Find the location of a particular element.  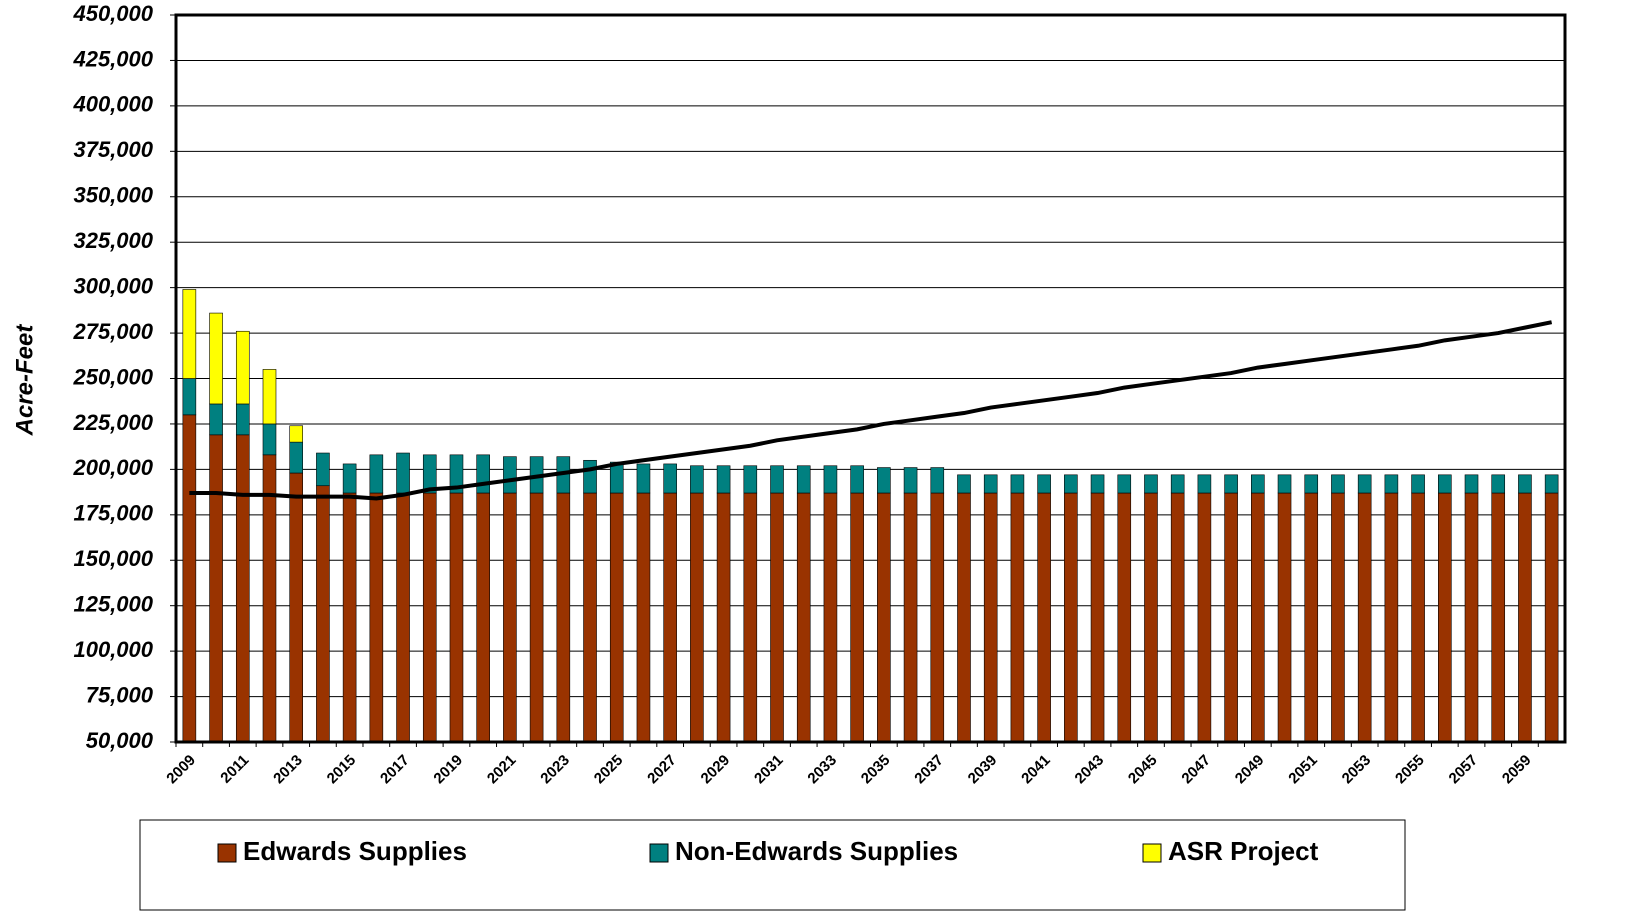

x-tick-label: 2031 is located at coordinates (769, 770).